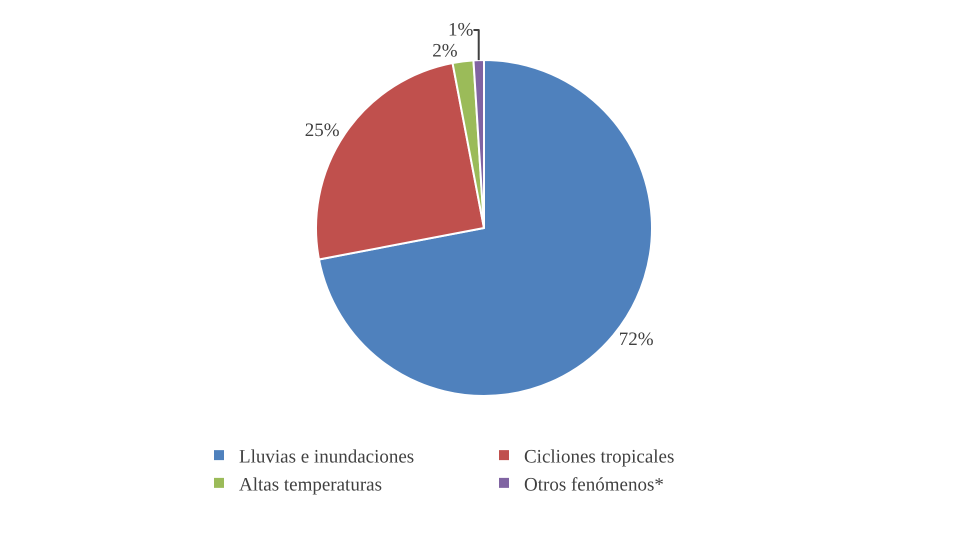 The image size is (958, 546). Describe the element at coordinates (636, 339) in the screenshot. I see `data-label: 72%` at that location.